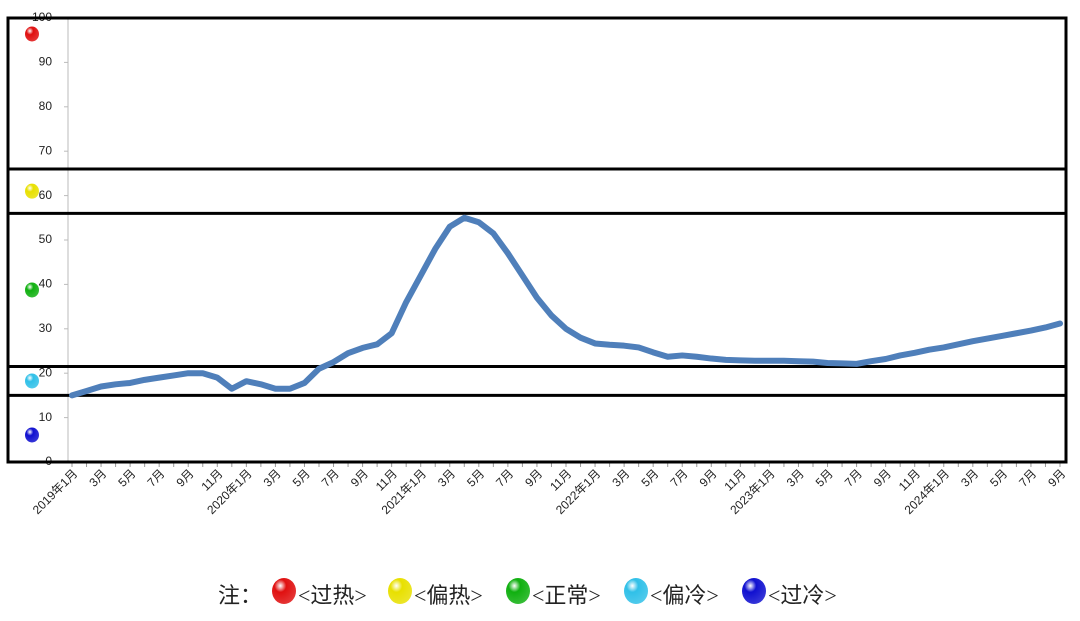 The image size is (1080, 621). Describe the element at coordinates (46, 106) in the screenshot. I see `y-tick-label: 80` at that location.